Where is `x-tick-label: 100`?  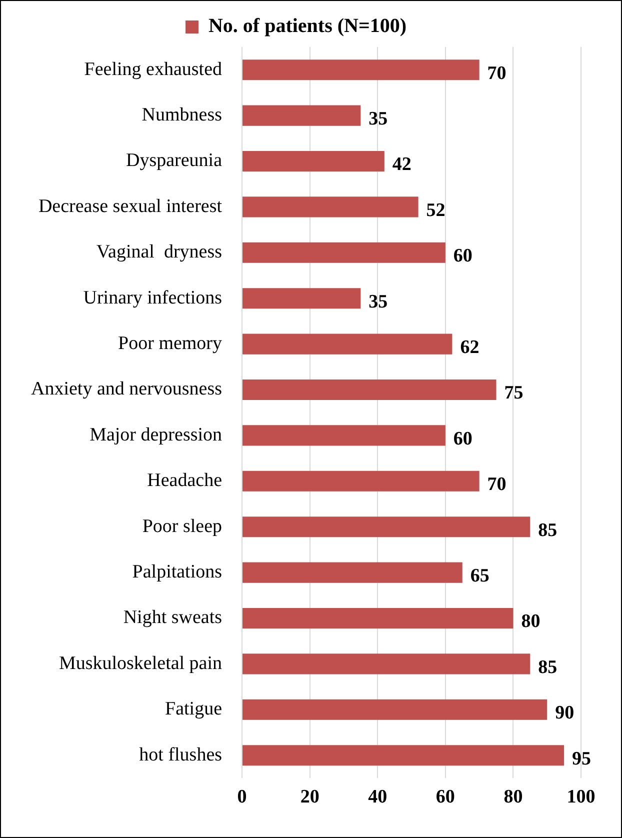
x-tick-label: 100 is located at coordinates (581, 797).